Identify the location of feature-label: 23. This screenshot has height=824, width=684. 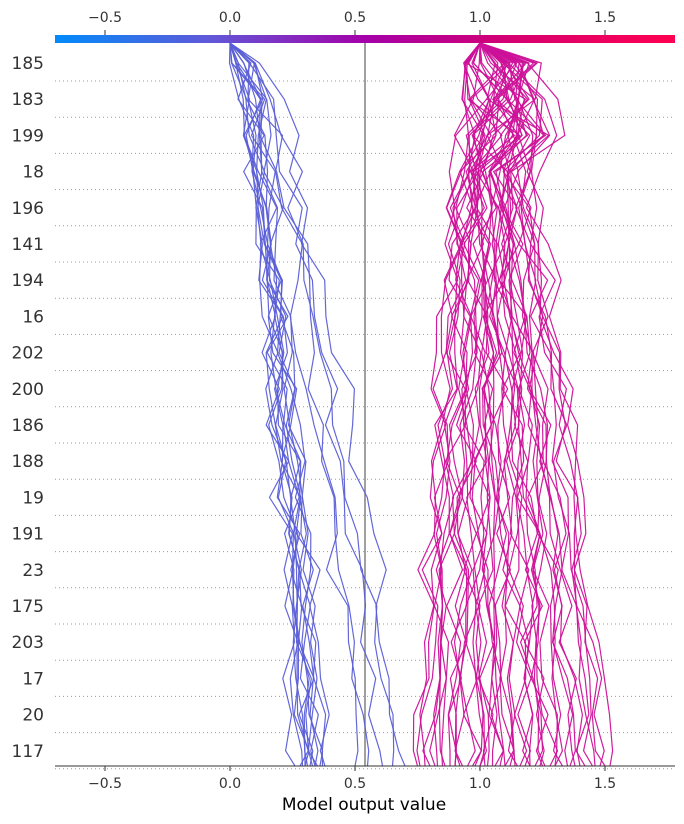
(33, 571).